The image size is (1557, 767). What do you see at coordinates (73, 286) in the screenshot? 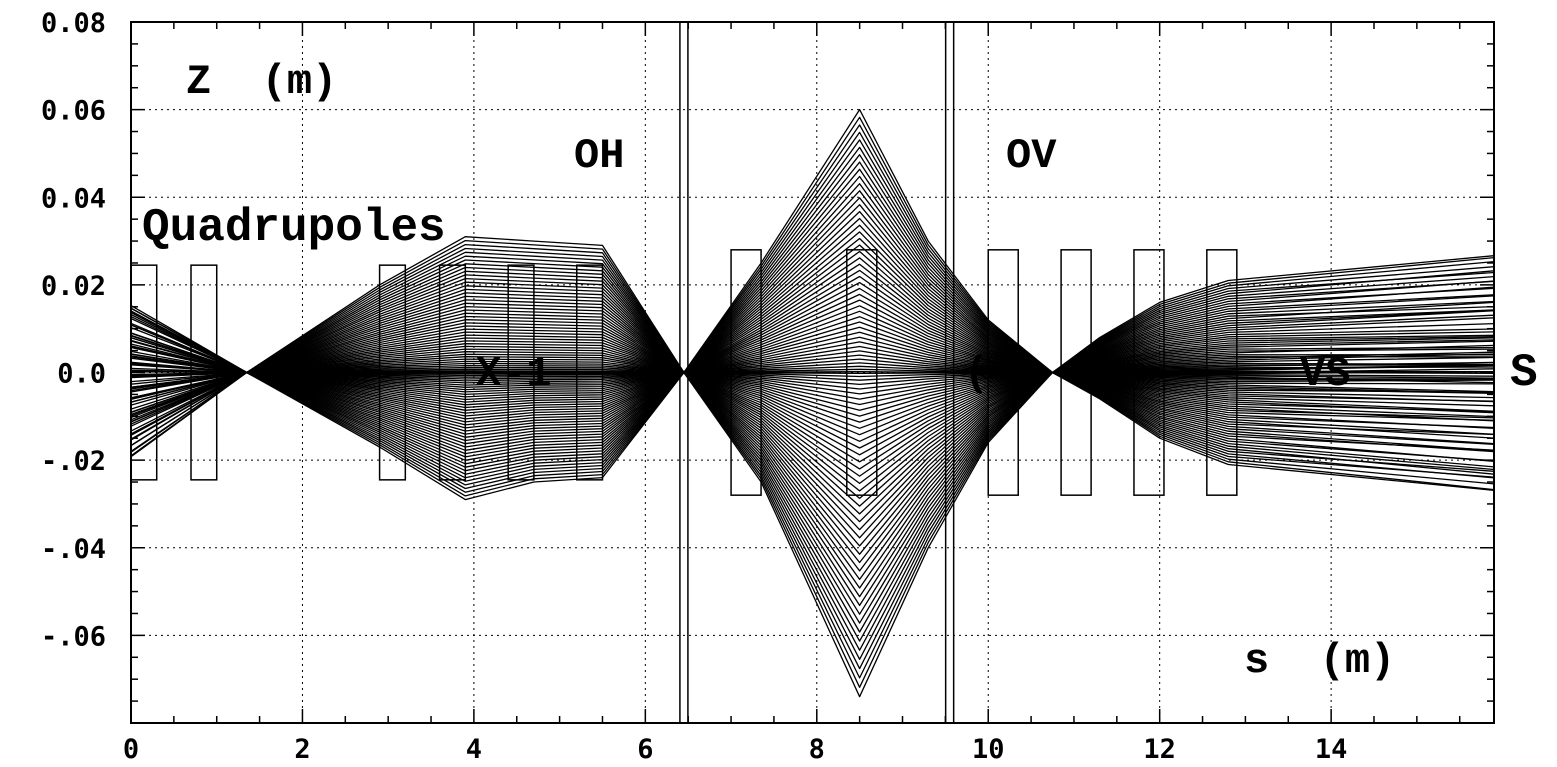
I see `y-tick-label: 0.02` at bounding box center [73, 286].